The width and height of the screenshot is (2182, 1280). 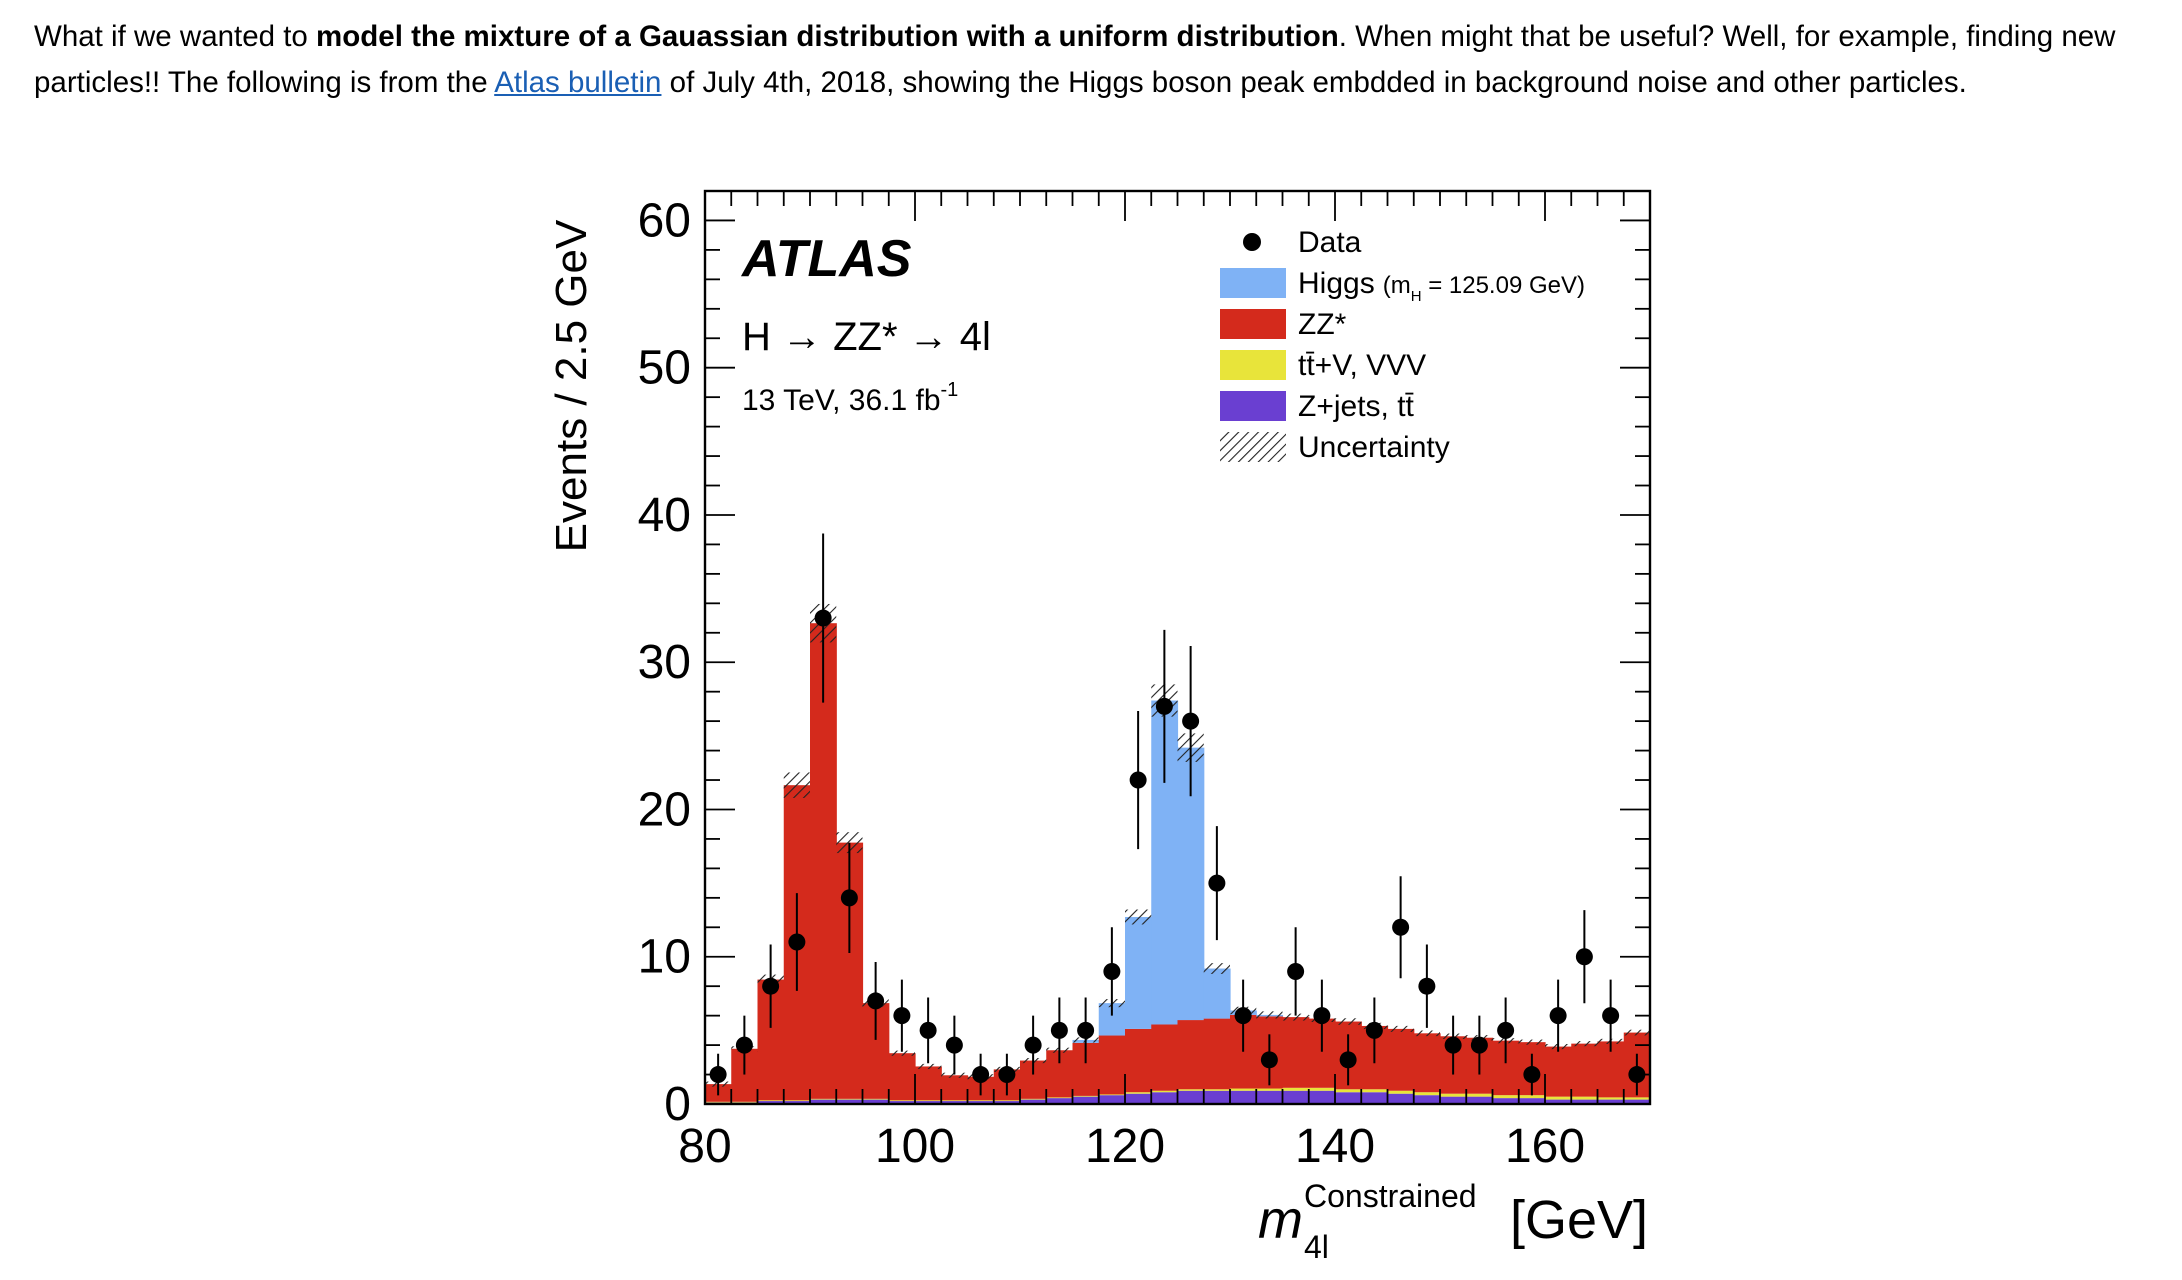 What do you see at coordinates (664, 368) in the screenshot?
I see `y-tick-label: 50` at bounding box center [664, 368].